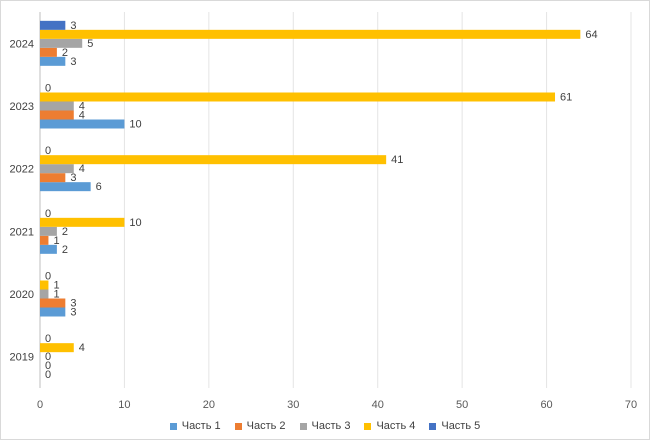 Image resolution: width=650 pixels, height=440 pixels. Describe the element at coordinates (209, 405) in the screenshot. I see `x-tick-label: 20` at that location.